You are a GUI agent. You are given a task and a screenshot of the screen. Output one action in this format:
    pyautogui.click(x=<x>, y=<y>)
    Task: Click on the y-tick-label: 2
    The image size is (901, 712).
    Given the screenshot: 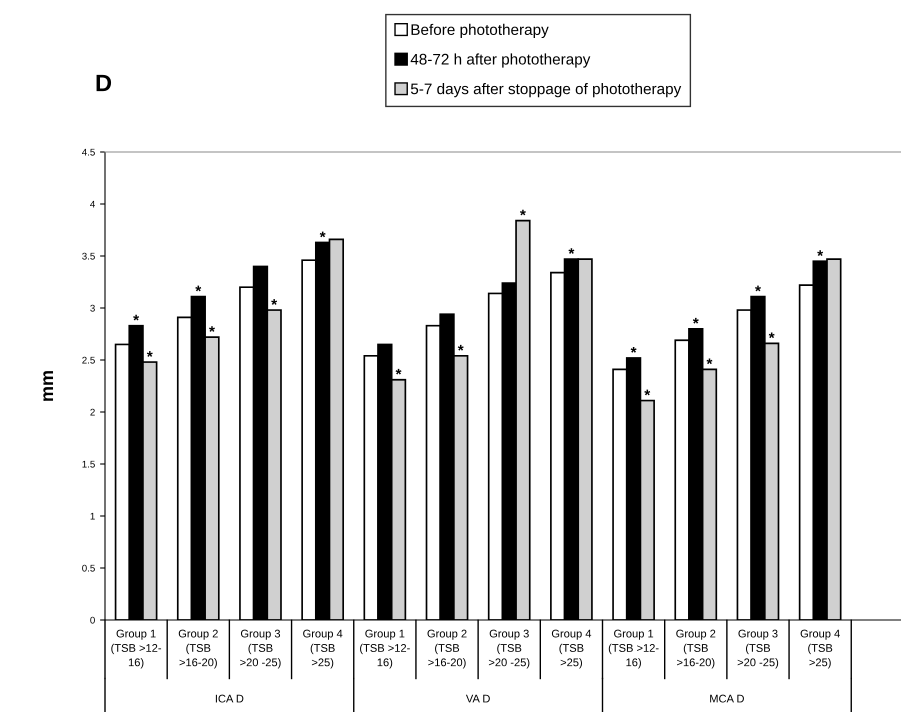 What is the action you would take?
    pyautogui.click(x=92, y=412)
    